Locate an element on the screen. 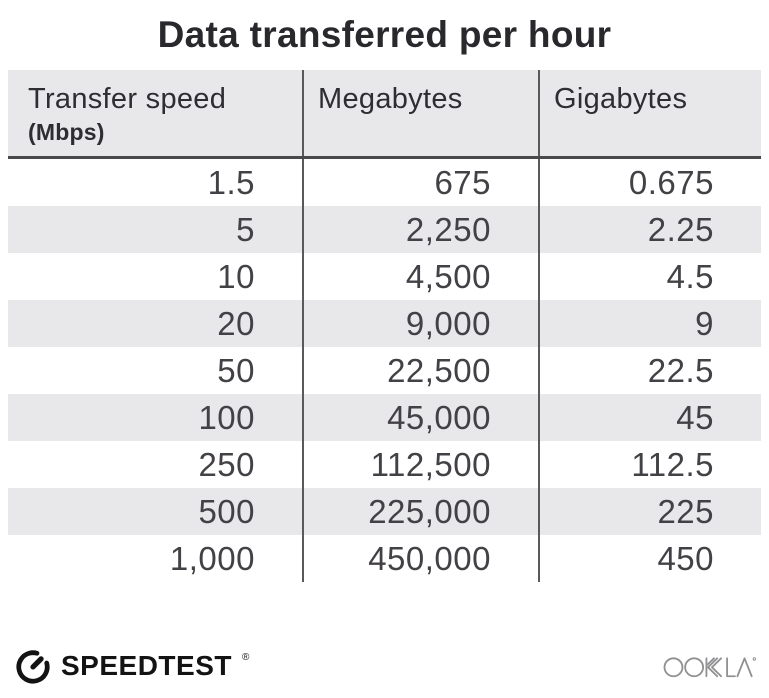 The image size is (769, 698). cell-gigabytes: 0.675 is located at coordinates (649, 182).